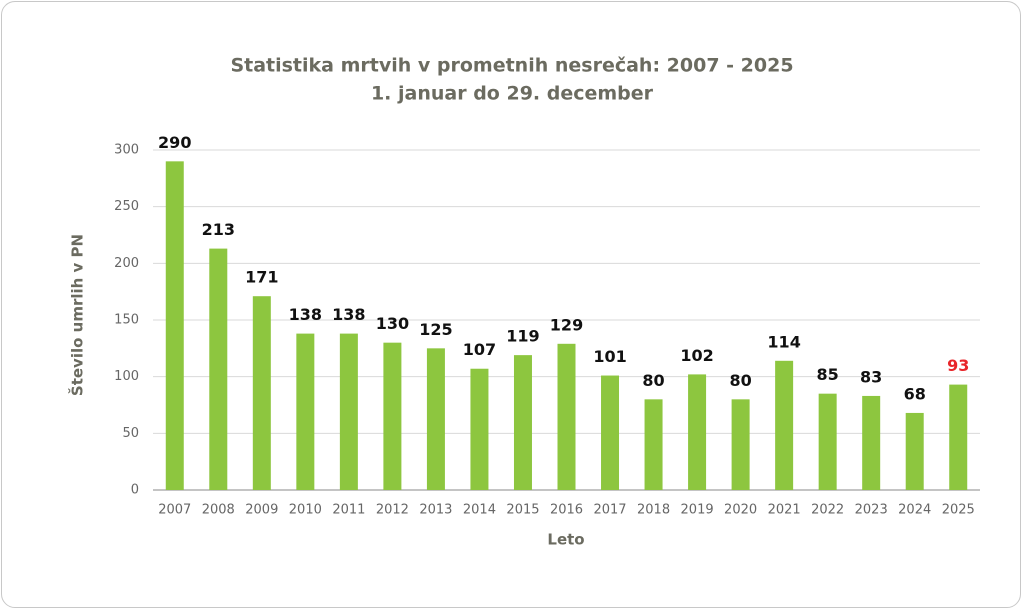 Image resolution: width=1024 pixels, height=611 pixels. Describe the element at coordinates (392, 323) in the screenshot. I see `value-label: 130` at that location.